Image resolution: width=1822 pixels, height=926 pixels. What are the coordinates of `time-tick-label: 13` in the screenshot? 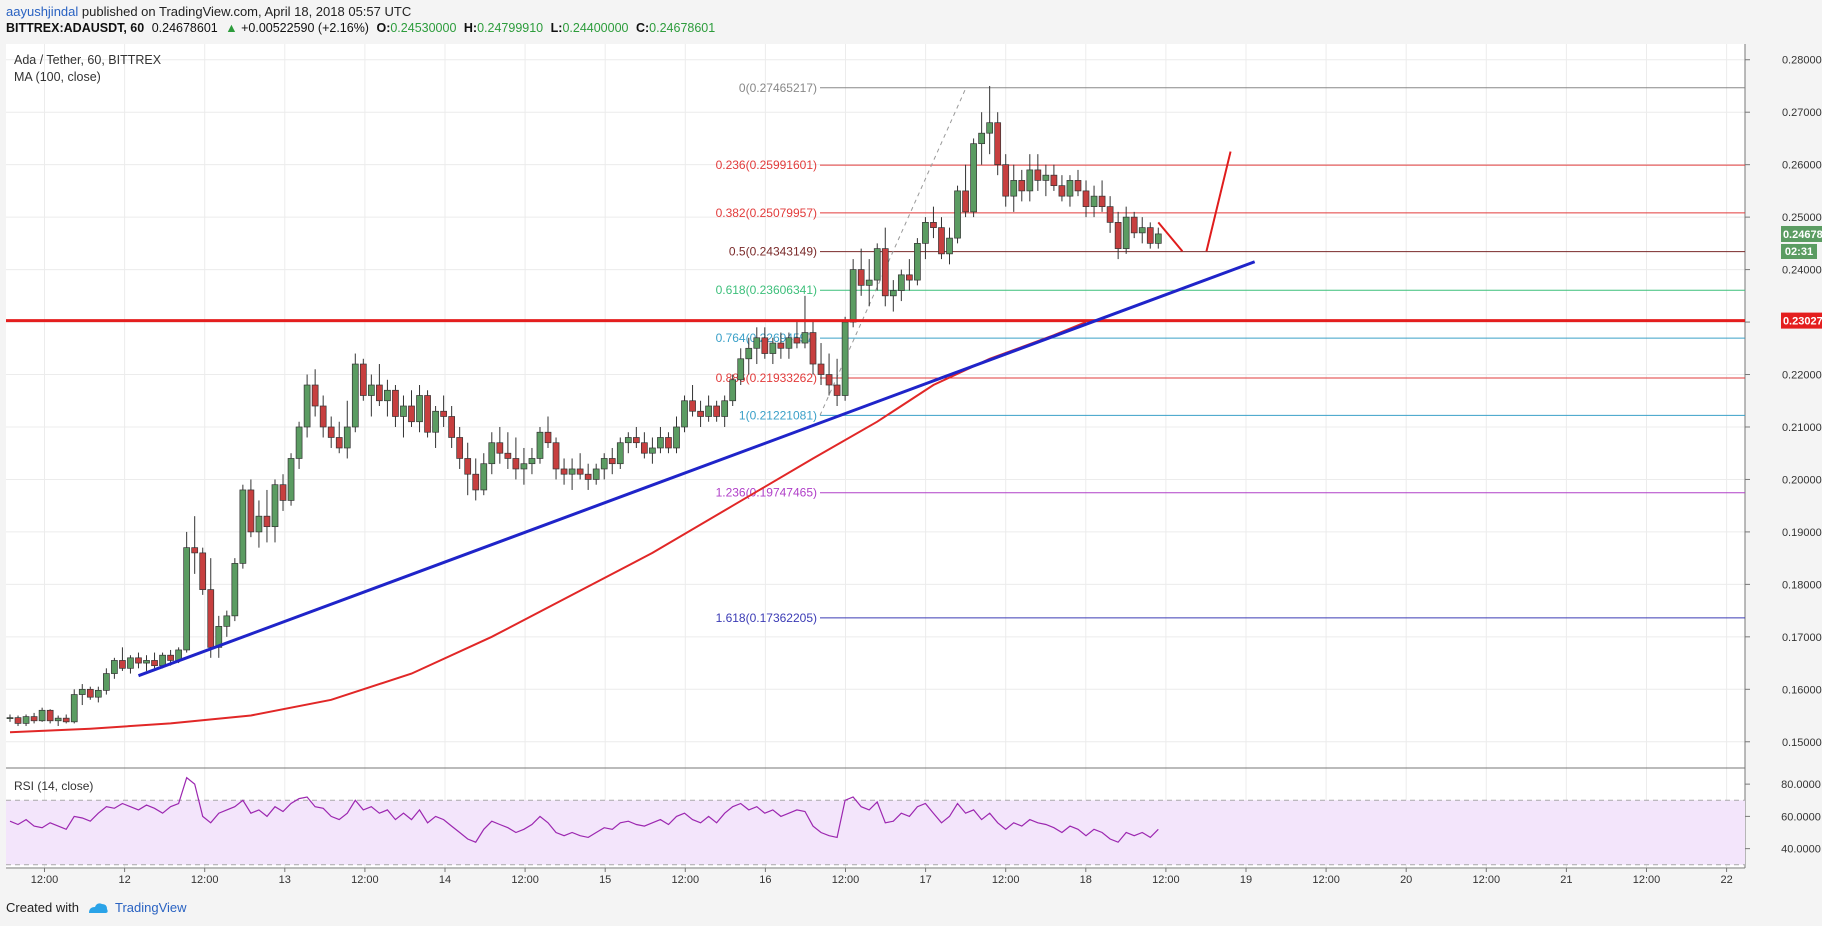 It's located at (285, 880).